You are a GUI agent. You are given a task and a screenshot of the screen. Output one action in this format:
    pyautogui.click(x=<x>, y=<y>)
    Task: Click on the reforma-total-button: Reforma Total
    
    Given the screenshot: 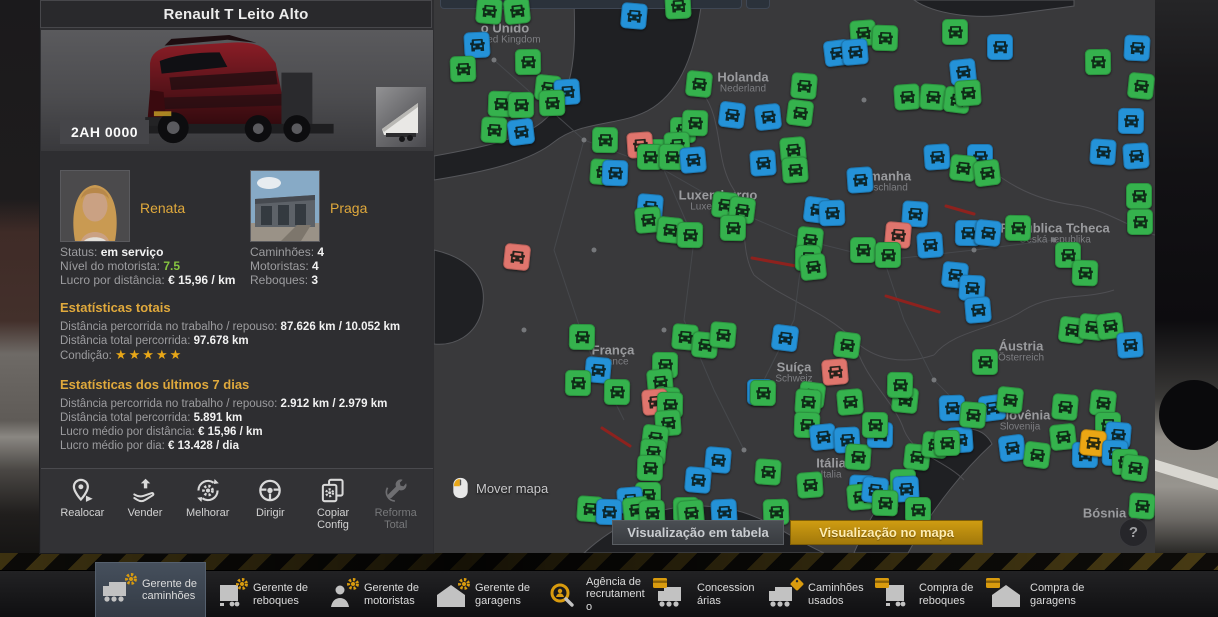 What is the action you would take?
    pyautogui.click(x=395, y=515)
    